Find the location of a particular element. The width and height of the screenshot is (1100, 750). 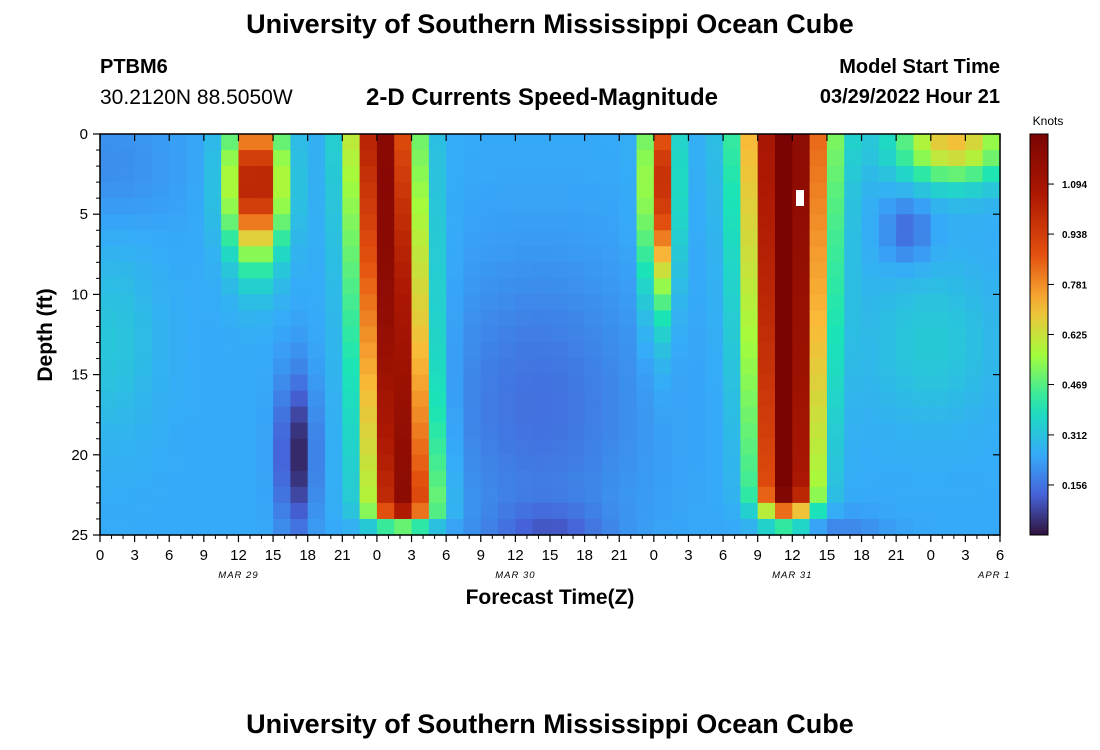

colorbar-tick-label: 0.312 is located at coordinates (1074, 436).